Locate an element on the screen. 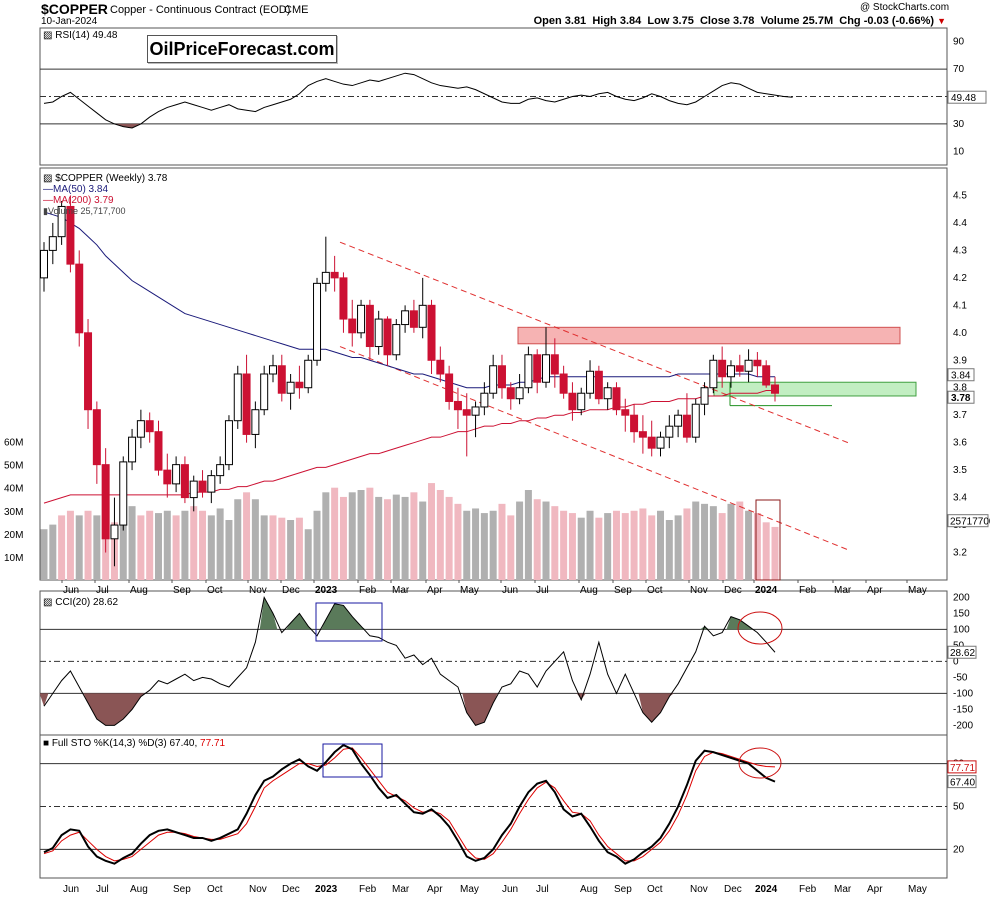 This screenshot has width=990, height=897. source-credit: @ StockCharts.com is located at coordinates (905, 7).